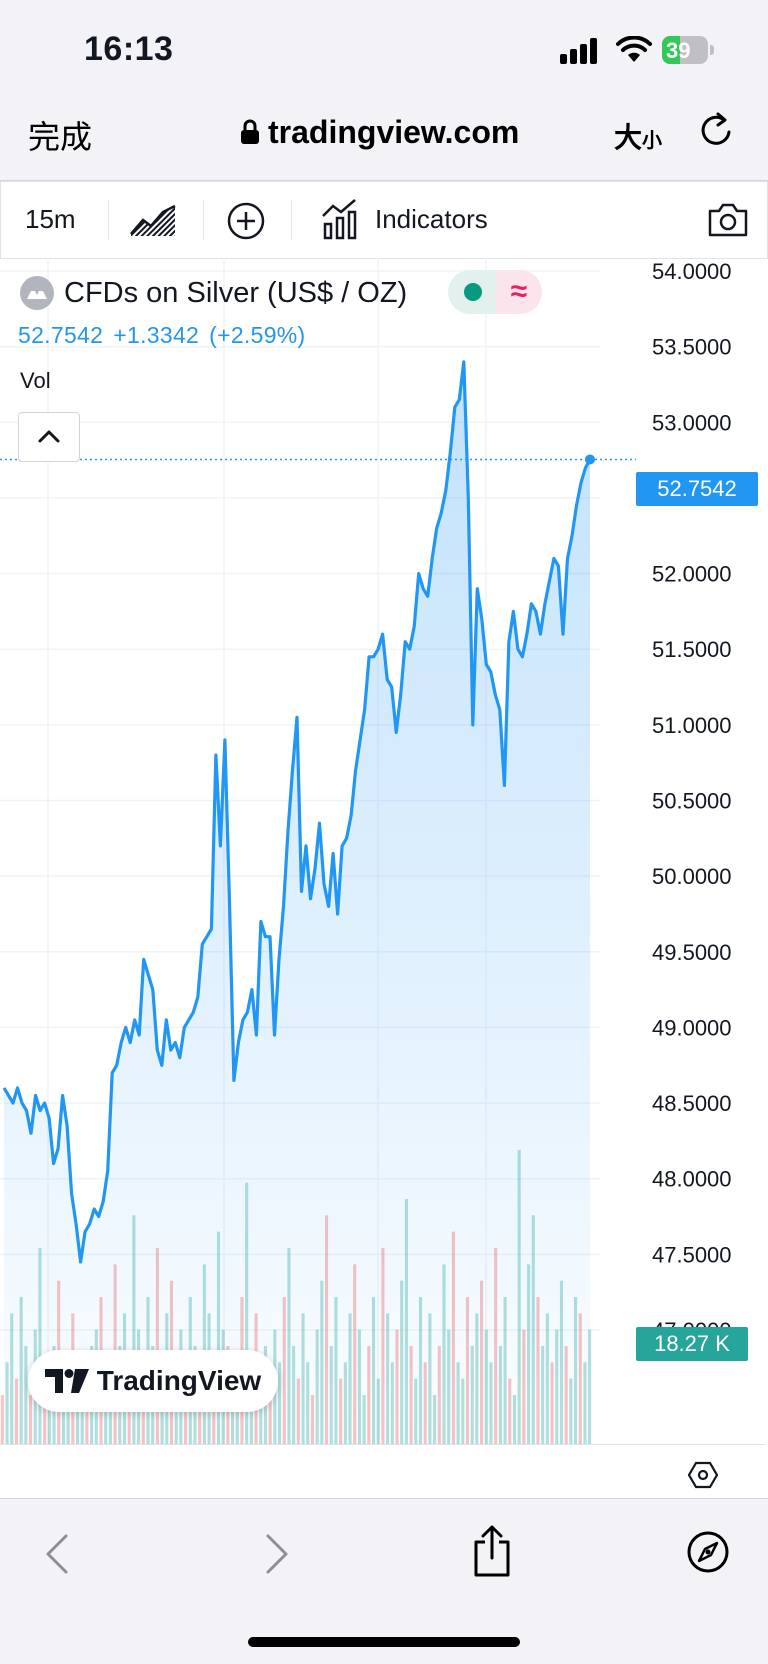 The width and height of the screenshot is (768, 1664). I want to click on done-button: 完成, so click(60, 137).